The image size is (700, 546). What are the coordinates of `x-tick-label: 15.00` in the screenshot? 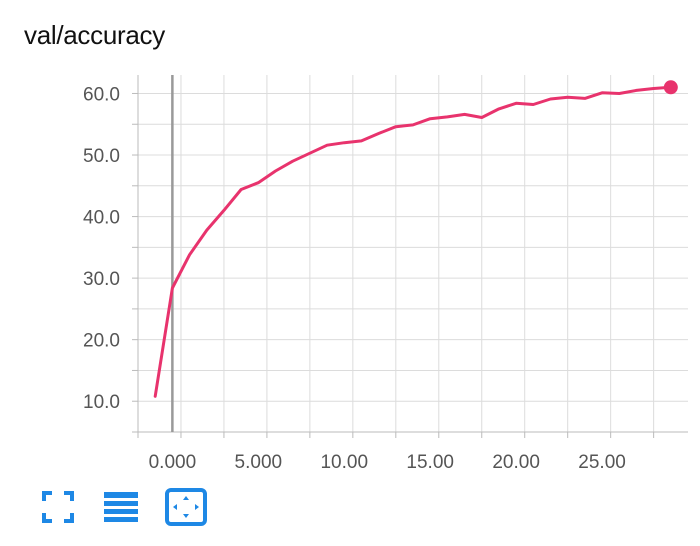 It's located at (430, 462).